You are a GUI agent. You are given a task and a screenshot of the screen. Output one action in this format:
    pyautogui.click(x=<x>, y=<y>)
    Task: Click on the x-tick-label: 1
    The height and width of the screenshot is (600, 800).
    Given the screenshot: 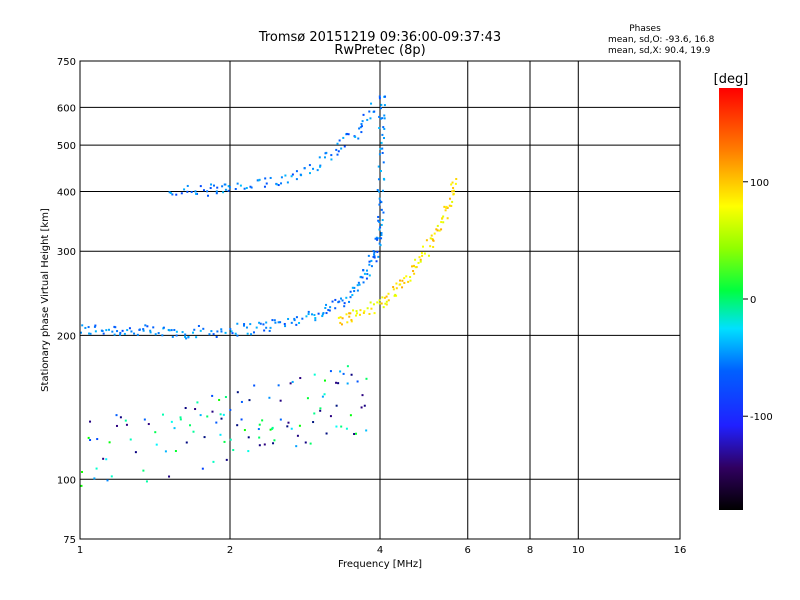 What is the action you would take?
    pyautogui.click(x=80, y=550)
    